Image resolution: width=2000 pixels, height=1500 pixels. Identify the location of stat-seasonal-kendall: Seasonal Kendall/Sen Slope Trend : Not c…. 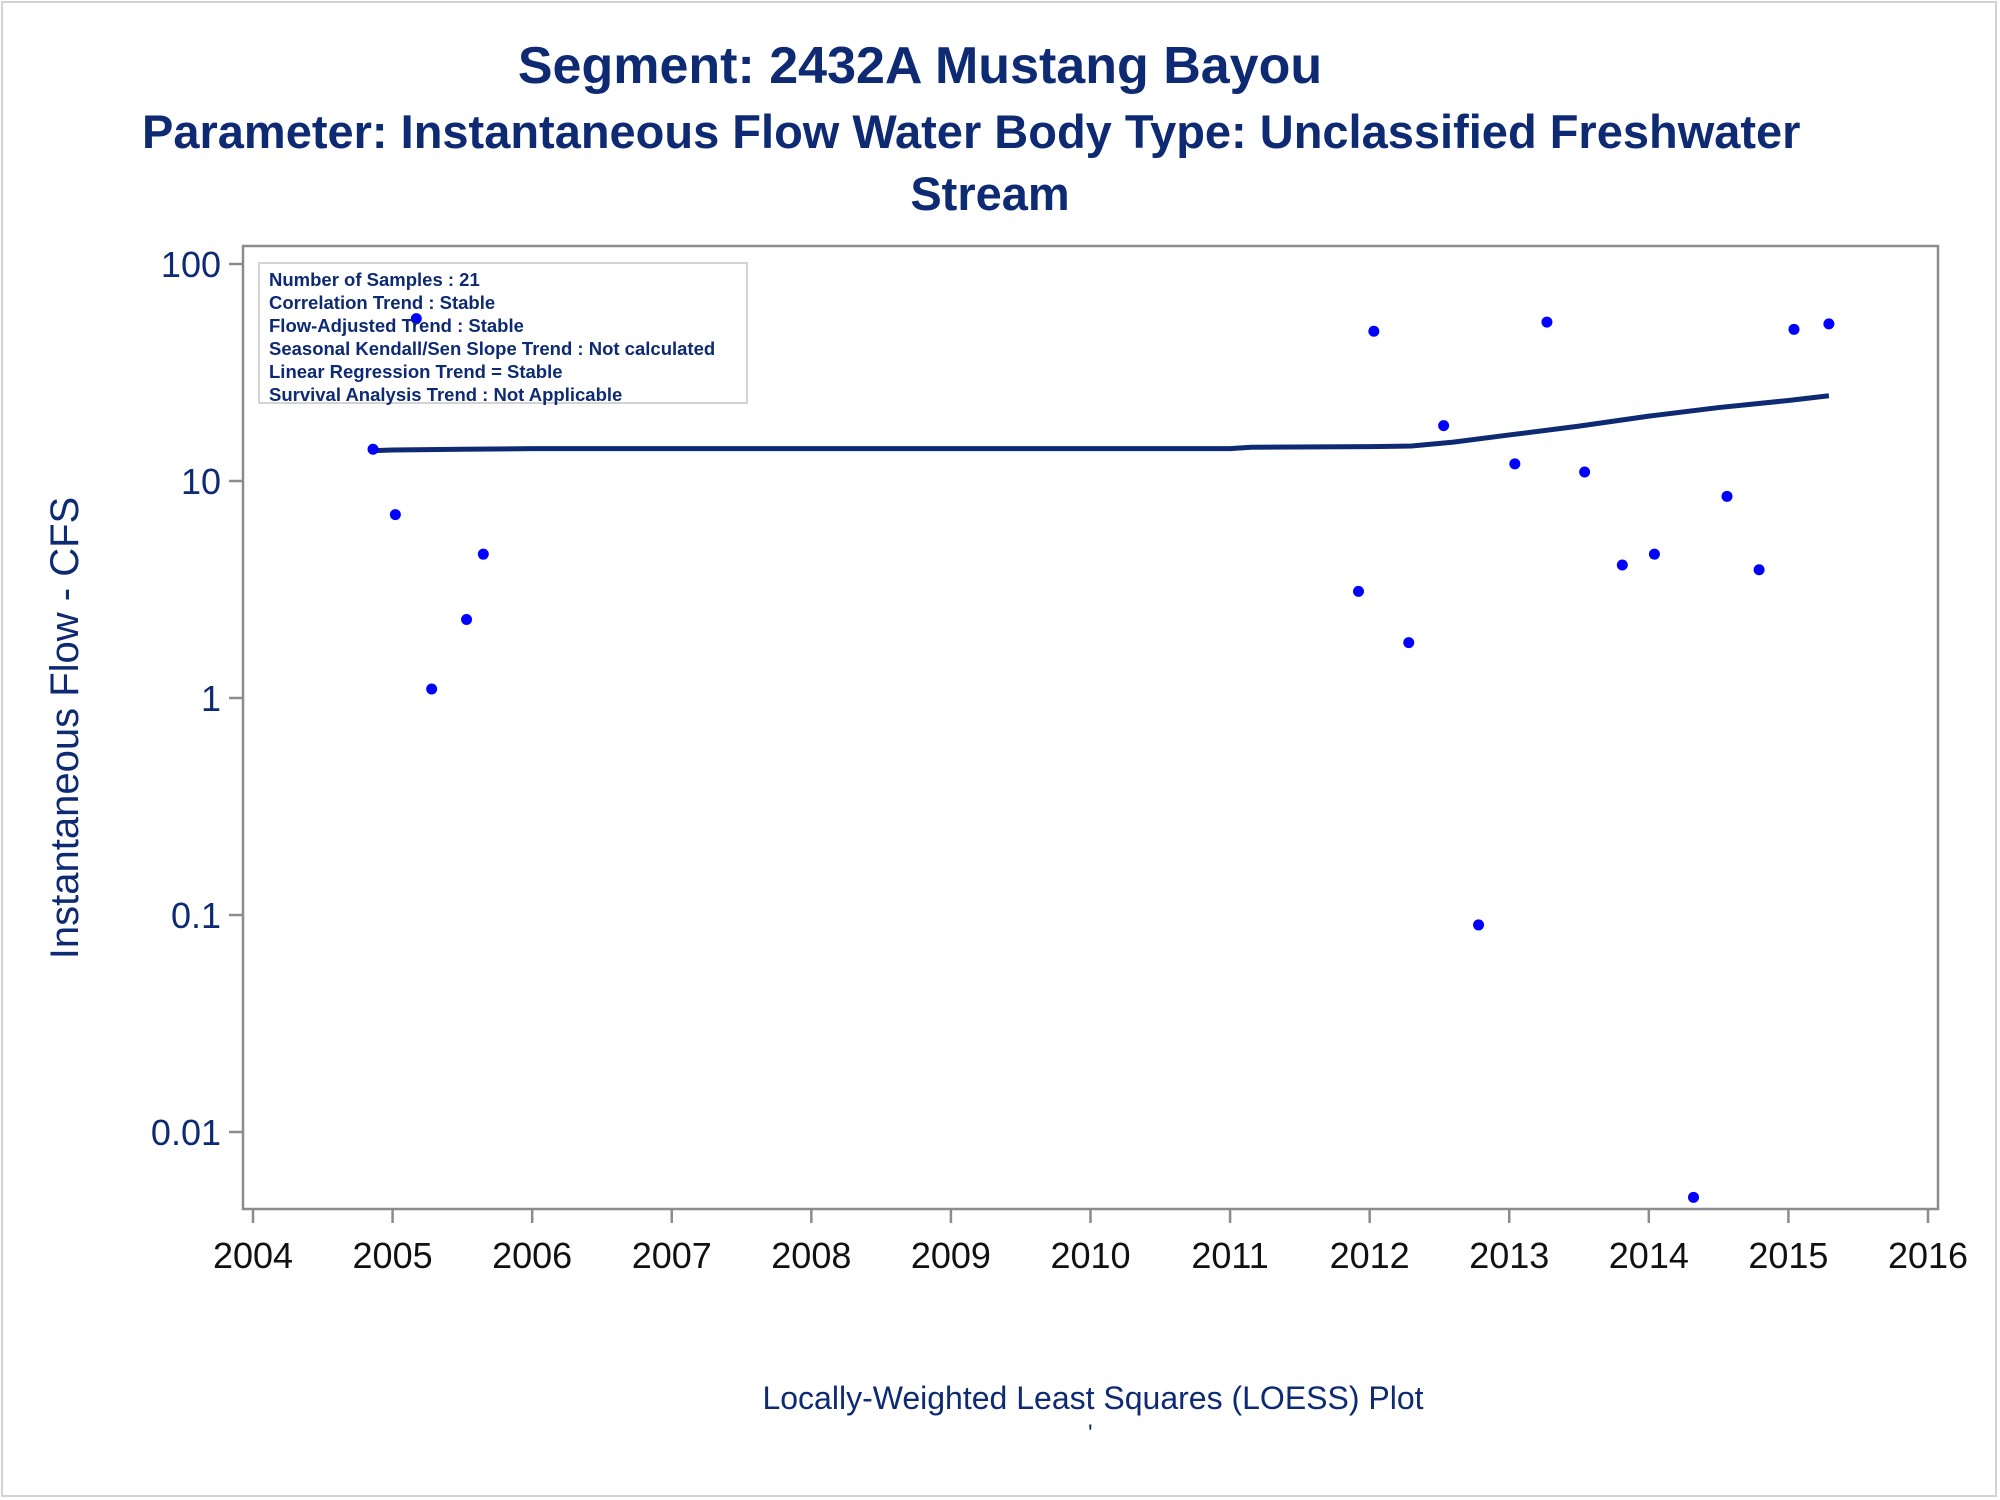
(492, 348).